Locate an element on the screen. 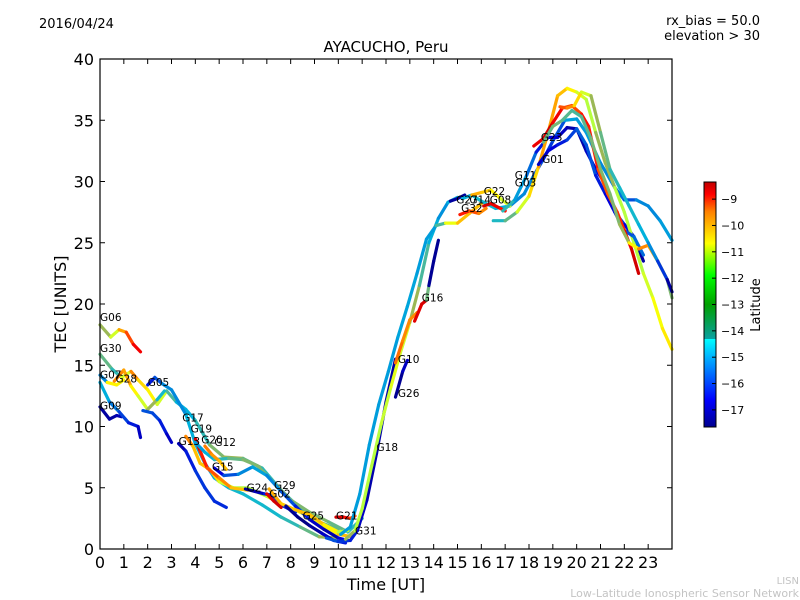 Image resolution: width=800 pixels, height=600 pixels. satellite-label-g16: G16 is located at coordinates (433, 299).